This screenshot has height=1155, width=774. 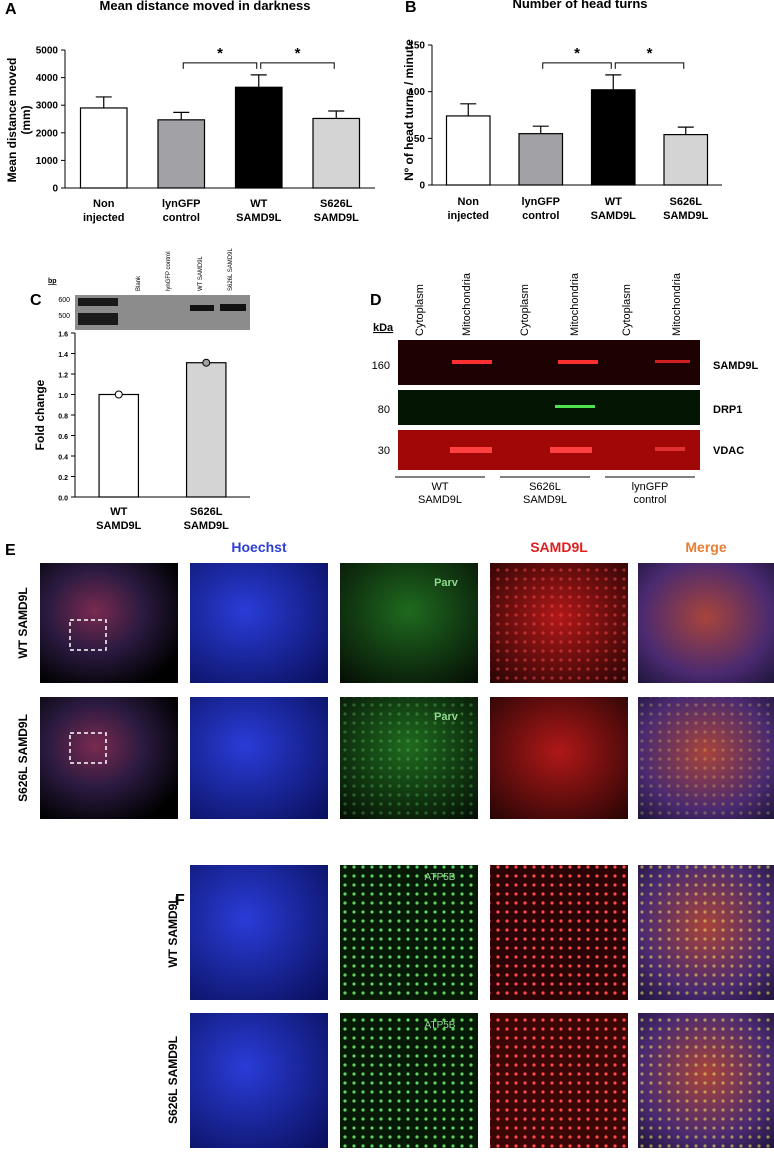 I want to click on panel-label: C, so click(x=36, y=300).